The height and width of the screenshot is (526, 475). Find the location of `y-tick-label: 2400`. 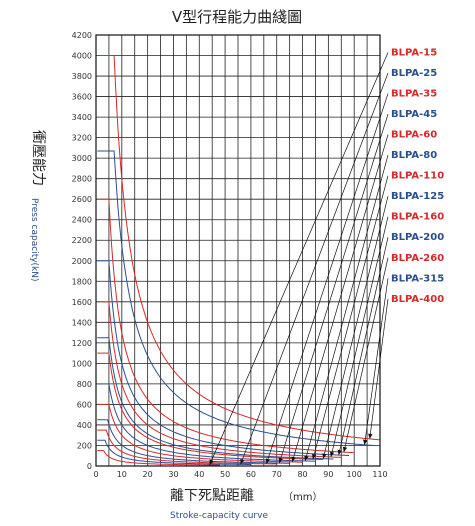

y-tick-label: 2400 is located at coordinates (82, 220).